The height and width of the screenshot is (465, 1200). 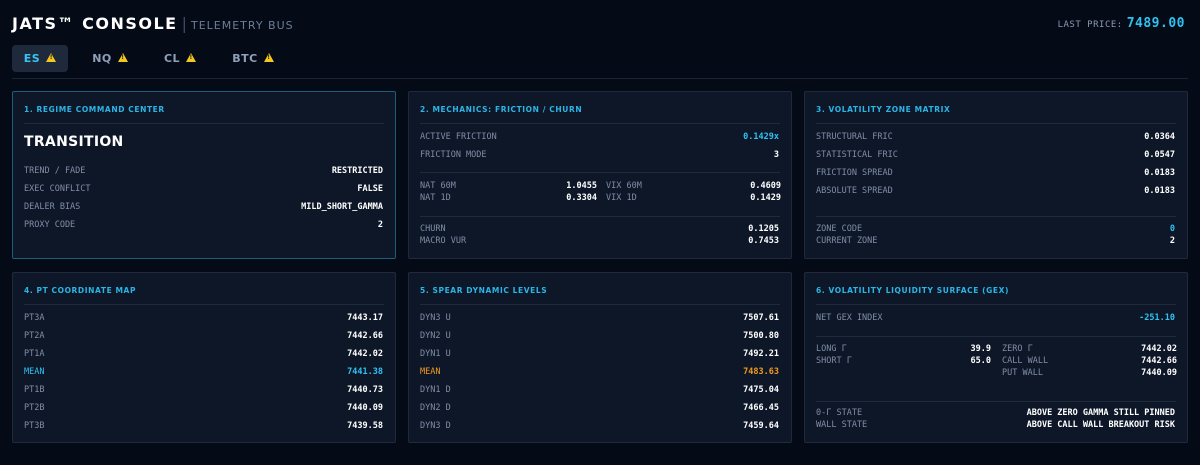 What do you see at coordinates (435, 336) in the screenshot?
I see `row-label: DYN2 U` at bounding box center [435, 336].